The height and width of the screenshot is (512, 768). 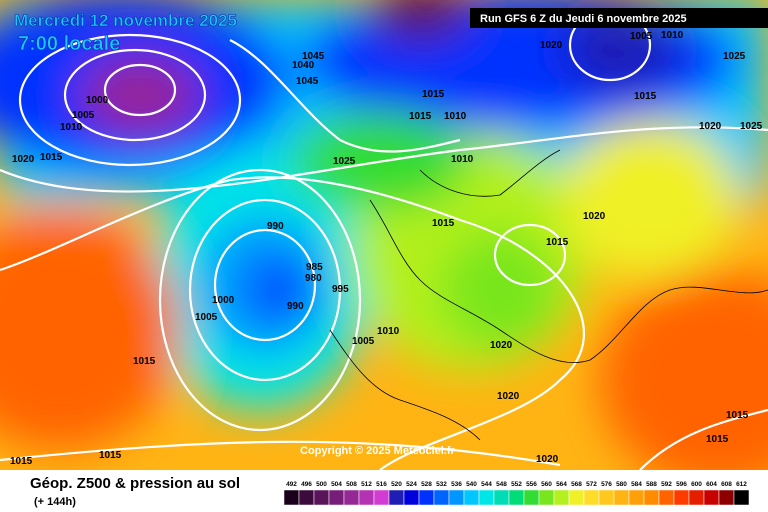 What do you see at coordinates (621, 484) in the screenshot?
I see `colorbar-label: 580` at bounding box center [621, 484].